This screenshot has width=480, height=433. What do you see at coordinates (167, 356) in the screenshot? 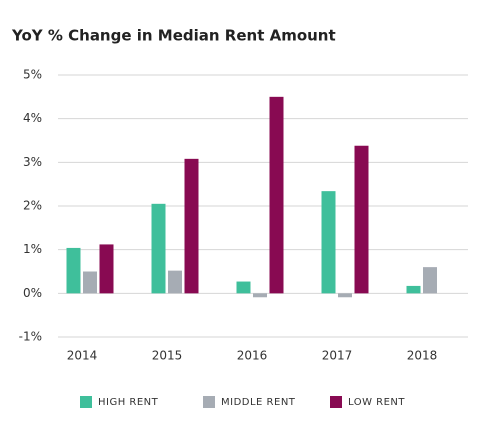
I see `x-tick-label: 2015` at bounding box center [167, 356].